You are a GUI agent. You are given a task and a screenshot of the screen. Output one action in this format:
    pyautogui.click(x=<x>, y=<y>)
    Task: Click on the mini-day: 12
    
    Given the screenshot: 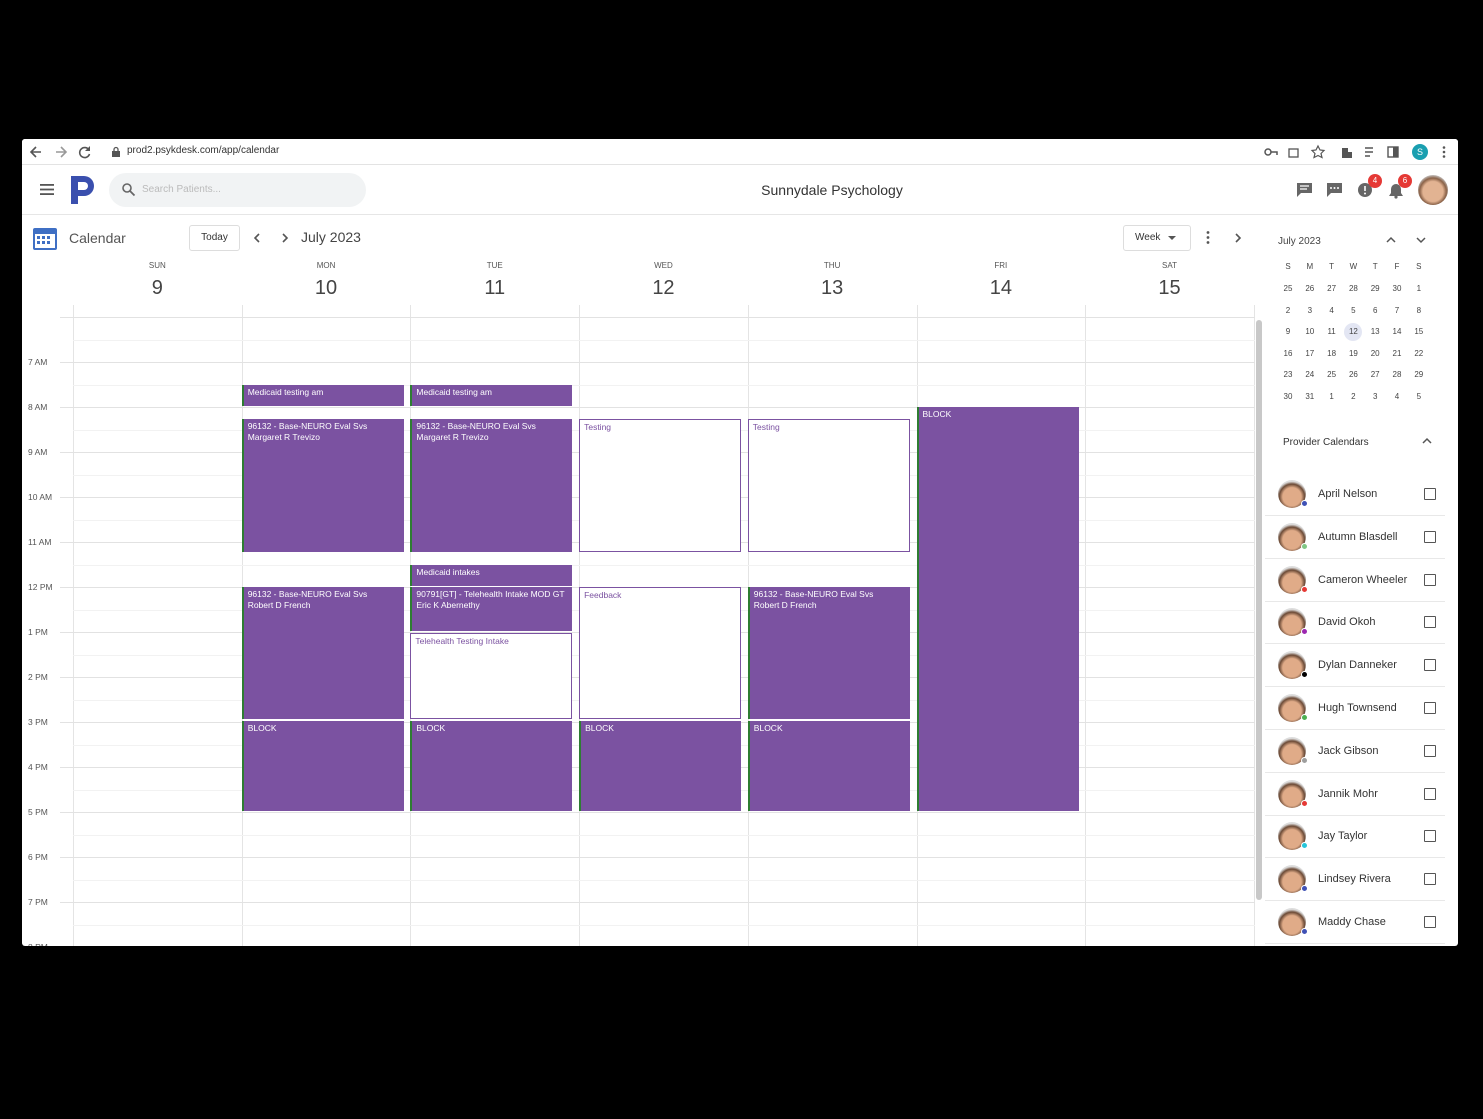 What is the action you would take?
    pyautogui.click(x=1353, y=332)
    